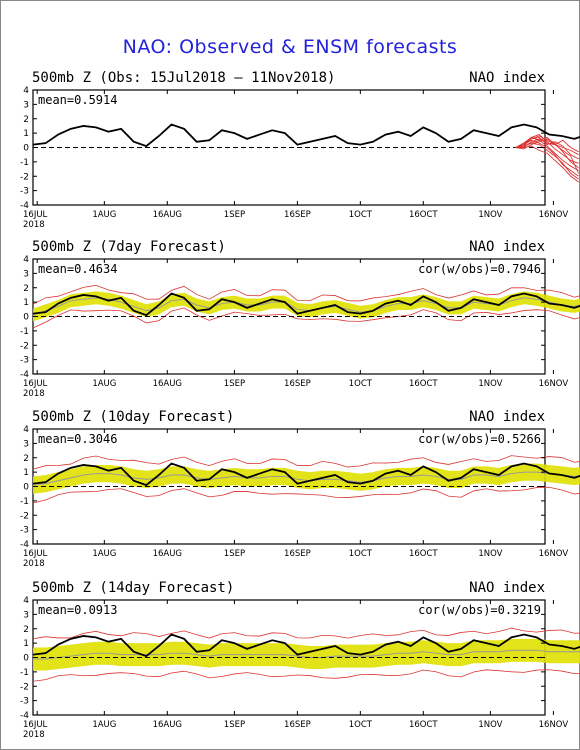 The image size is (580, 750). What do you see at coordinates (133, 588) in the screenshot?
I see `panel-title: 500mb Z (14day Forecast)` at bounding box center [133, 588].